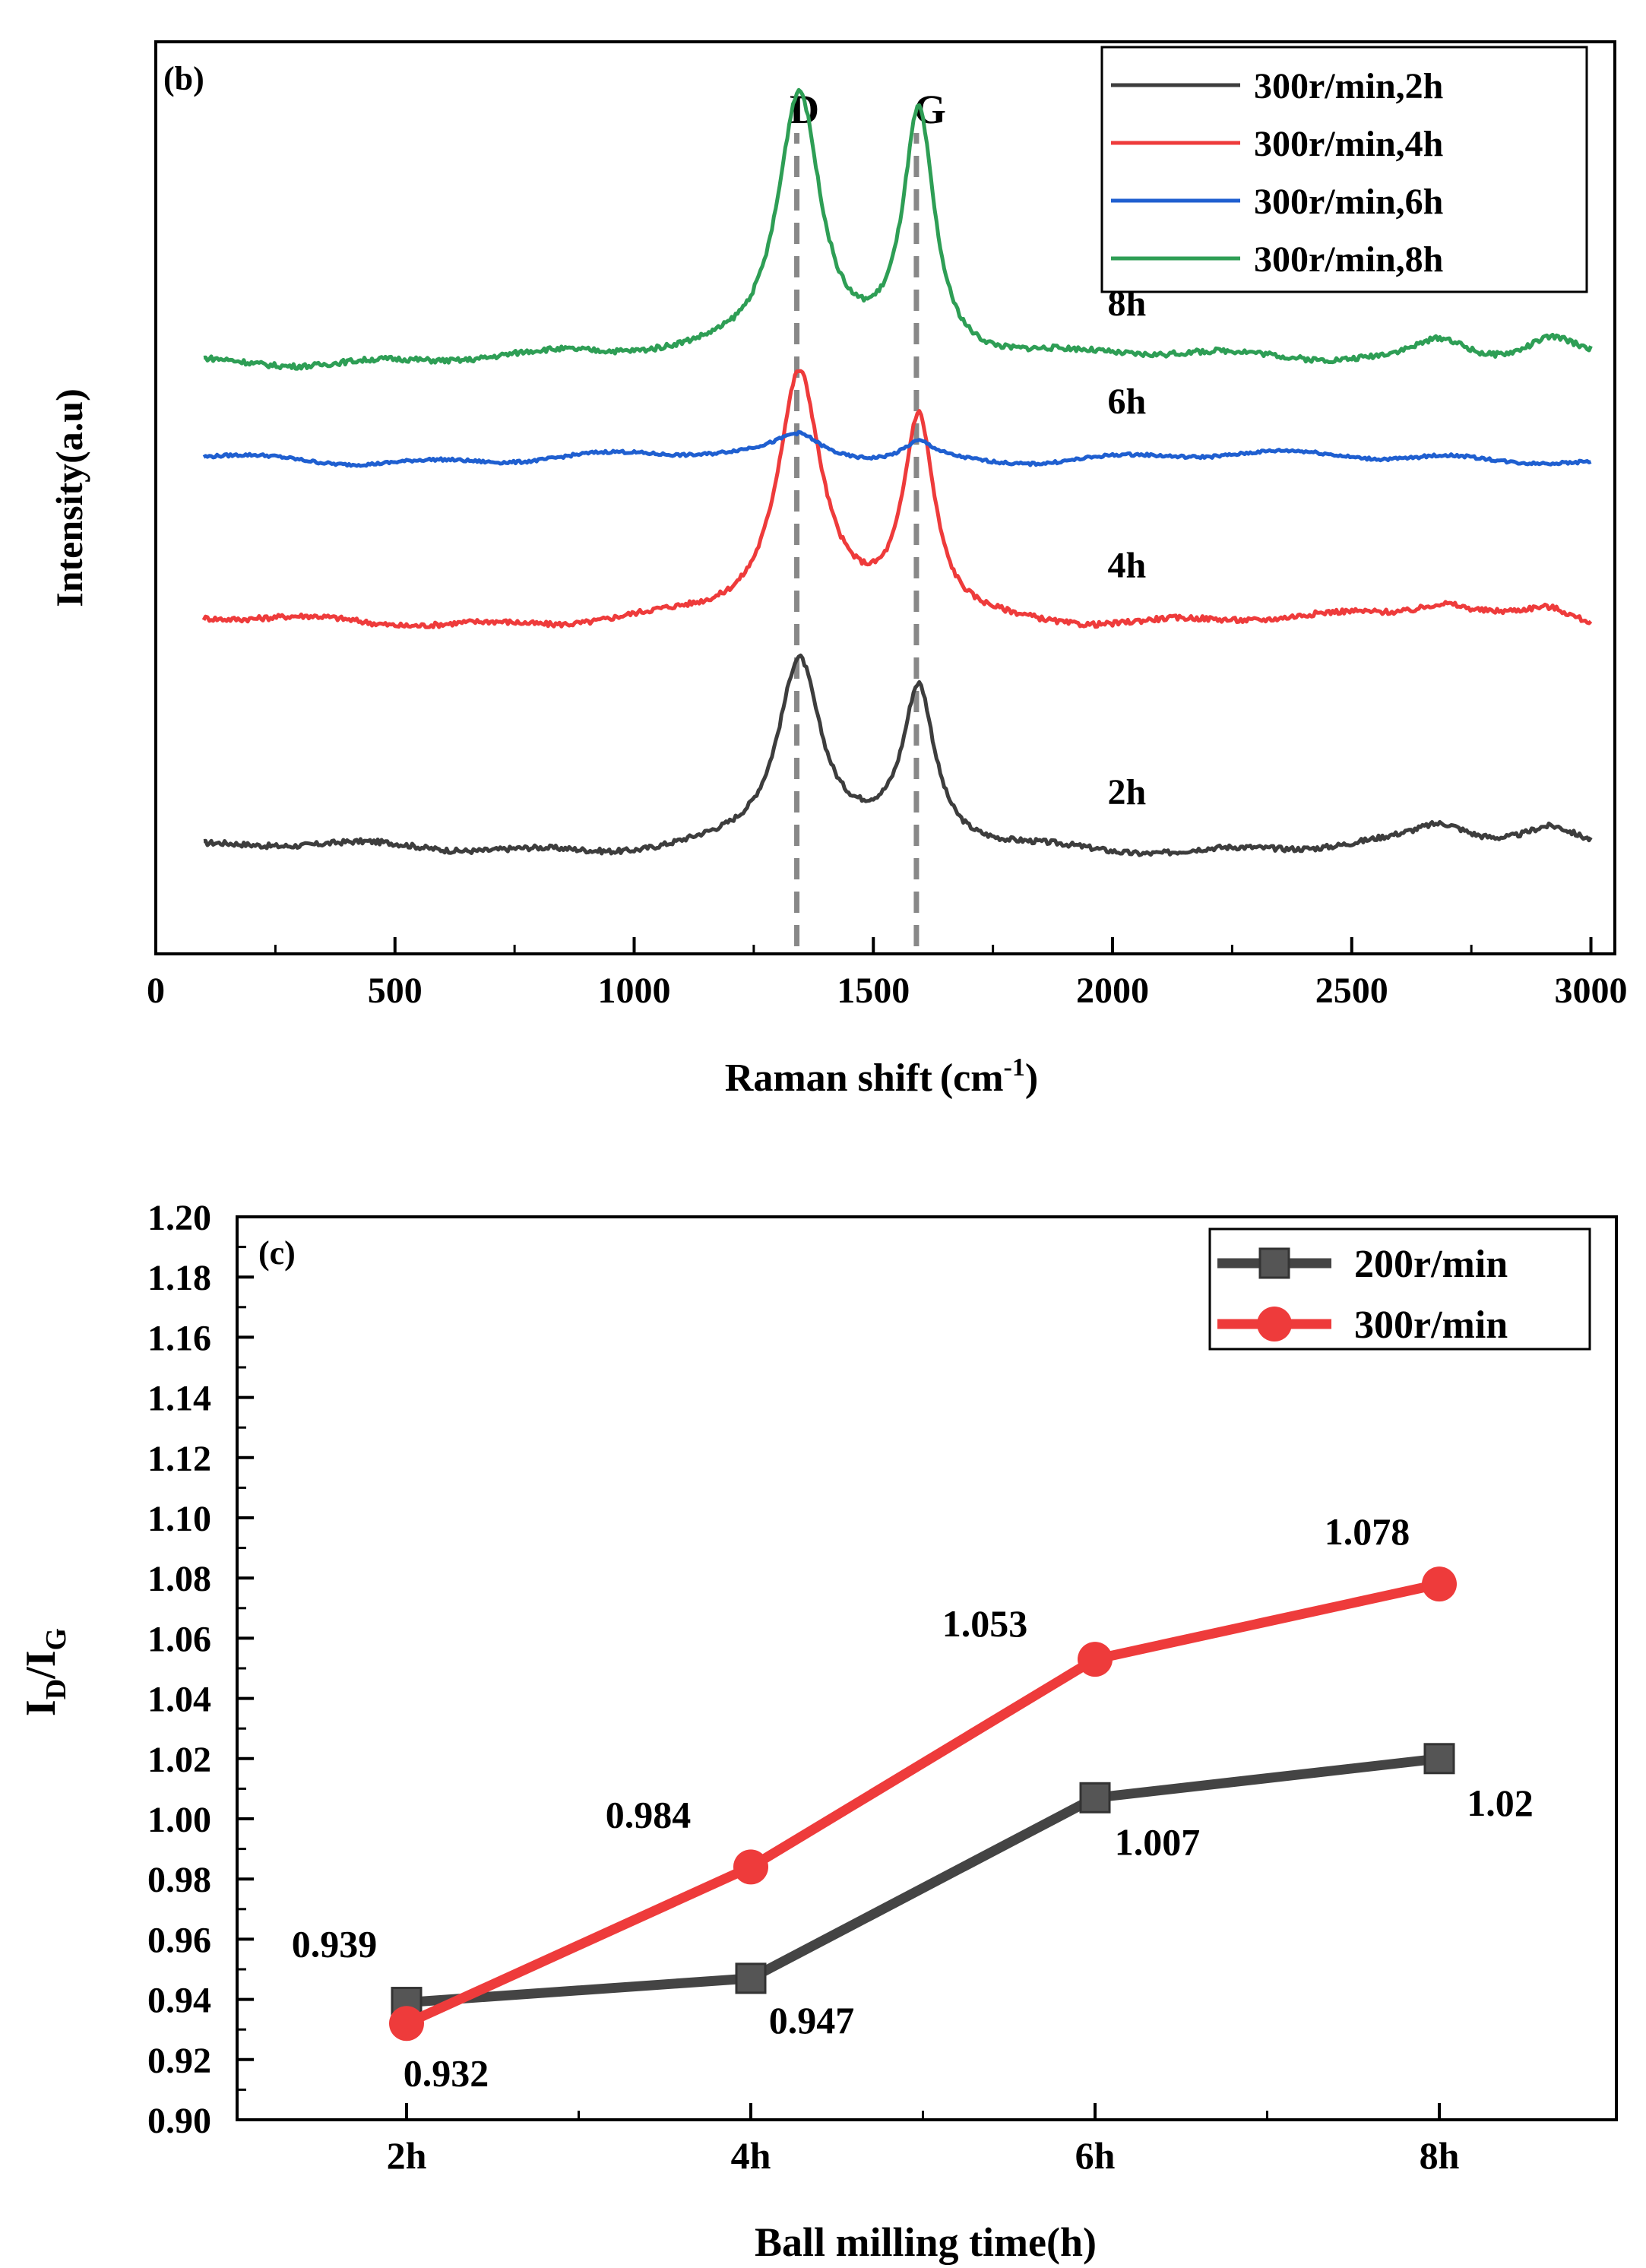 The height and width of the screenshot is (2268, 1646). Describe the element at coordinates (179, 2001) in the screenshot. I see `y-tick-label: 0.94` at that location.